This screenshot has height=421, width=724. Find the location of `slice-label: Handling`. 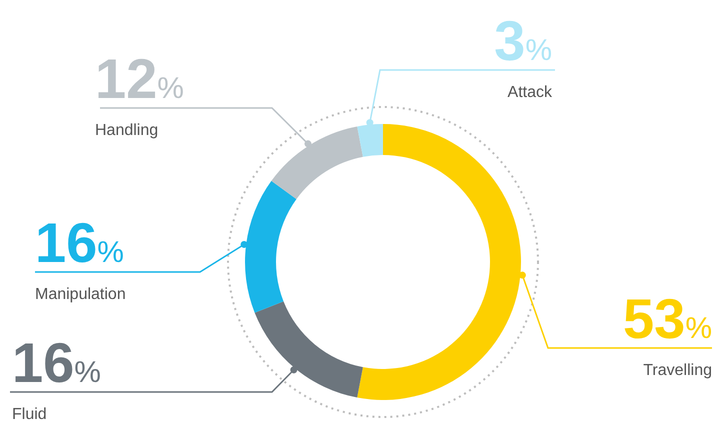

slice-label: Handling is located at coordinates (126, 130).